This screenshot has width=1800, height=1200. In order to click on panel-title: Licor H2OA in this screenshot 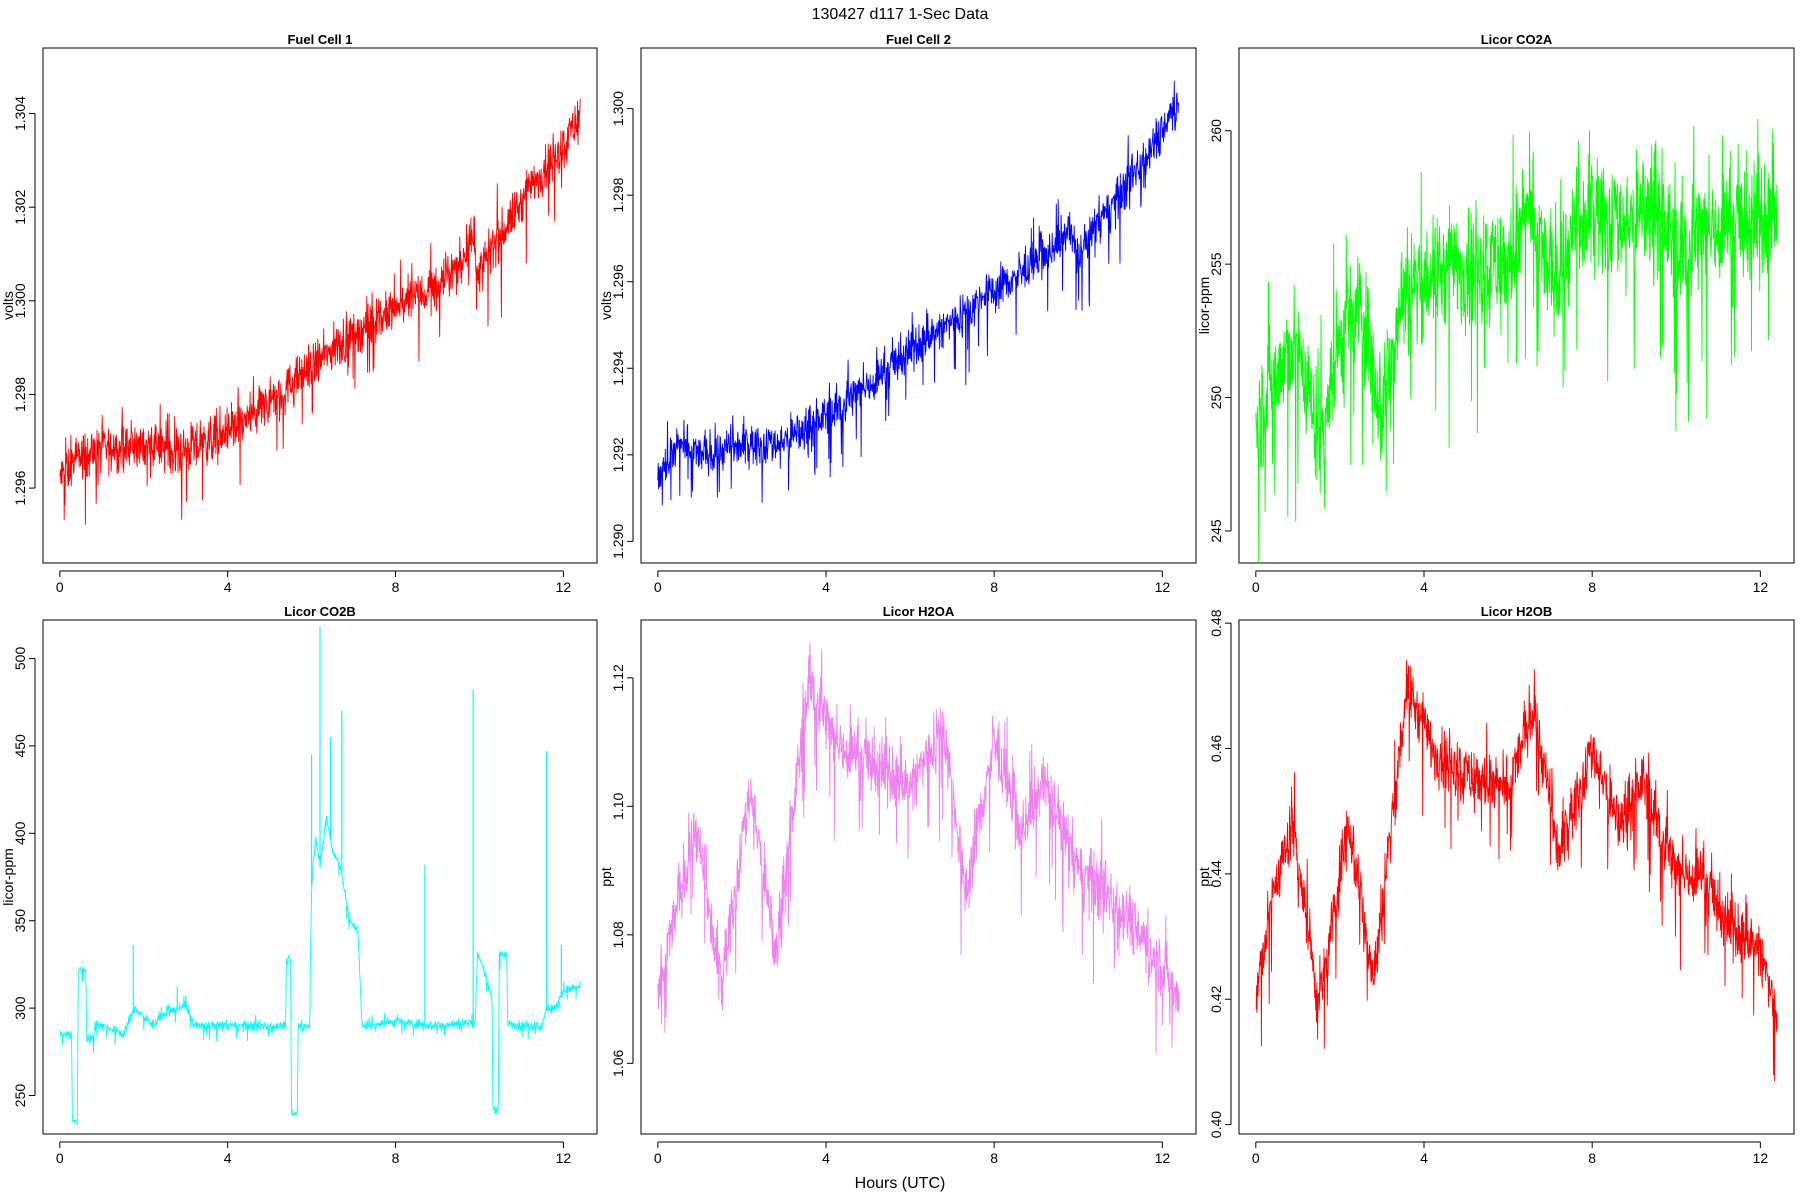, I will do `click(919, 611)`.